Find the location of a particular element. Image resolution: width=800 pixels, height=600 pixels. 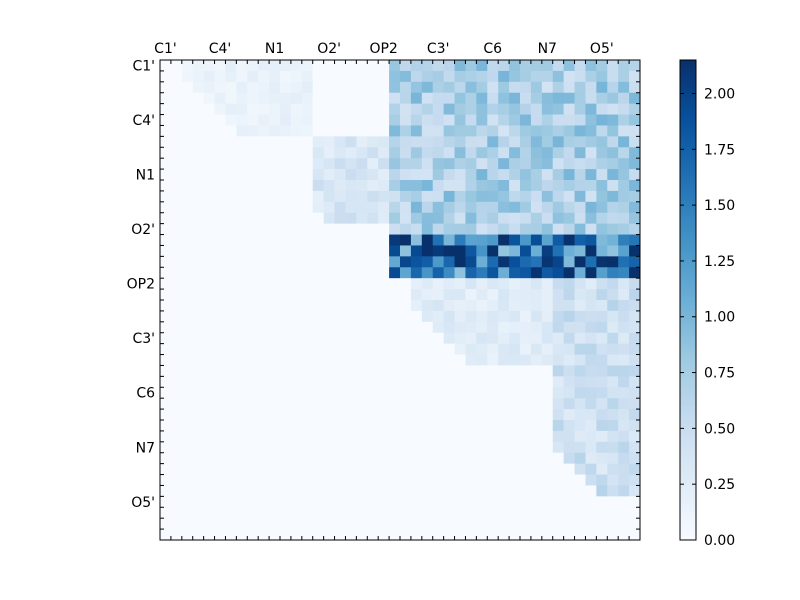

colorbar-tick-label: 0.75 is located at coordinates (719, 374).